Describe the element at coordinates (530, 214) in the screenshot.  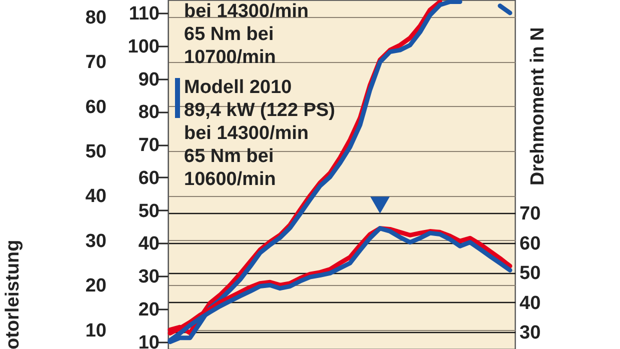
I see `y2-tick-label: 70` at that location.